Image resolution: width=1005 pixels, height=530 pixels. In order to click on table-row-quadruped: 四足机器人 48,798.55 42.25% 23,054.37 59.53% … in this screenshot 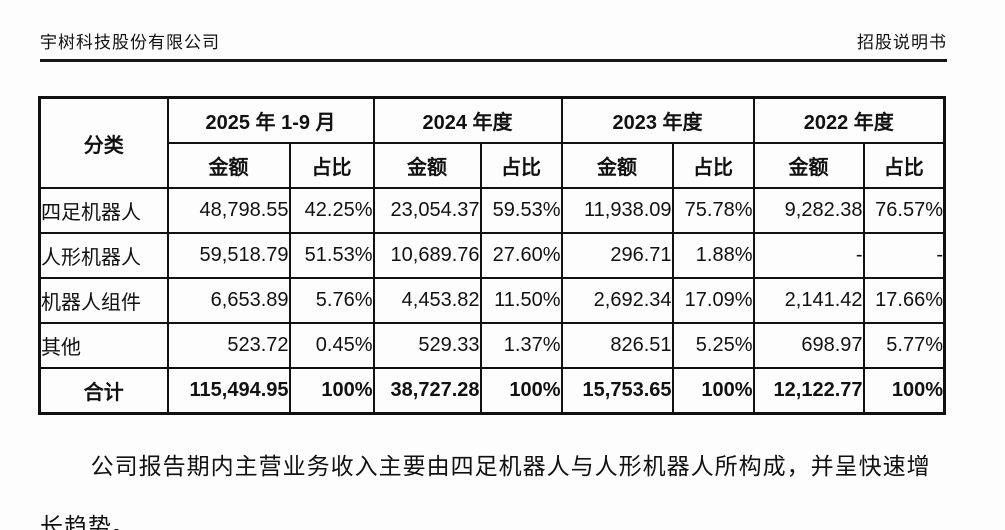, I will do `click(492, 210)`.